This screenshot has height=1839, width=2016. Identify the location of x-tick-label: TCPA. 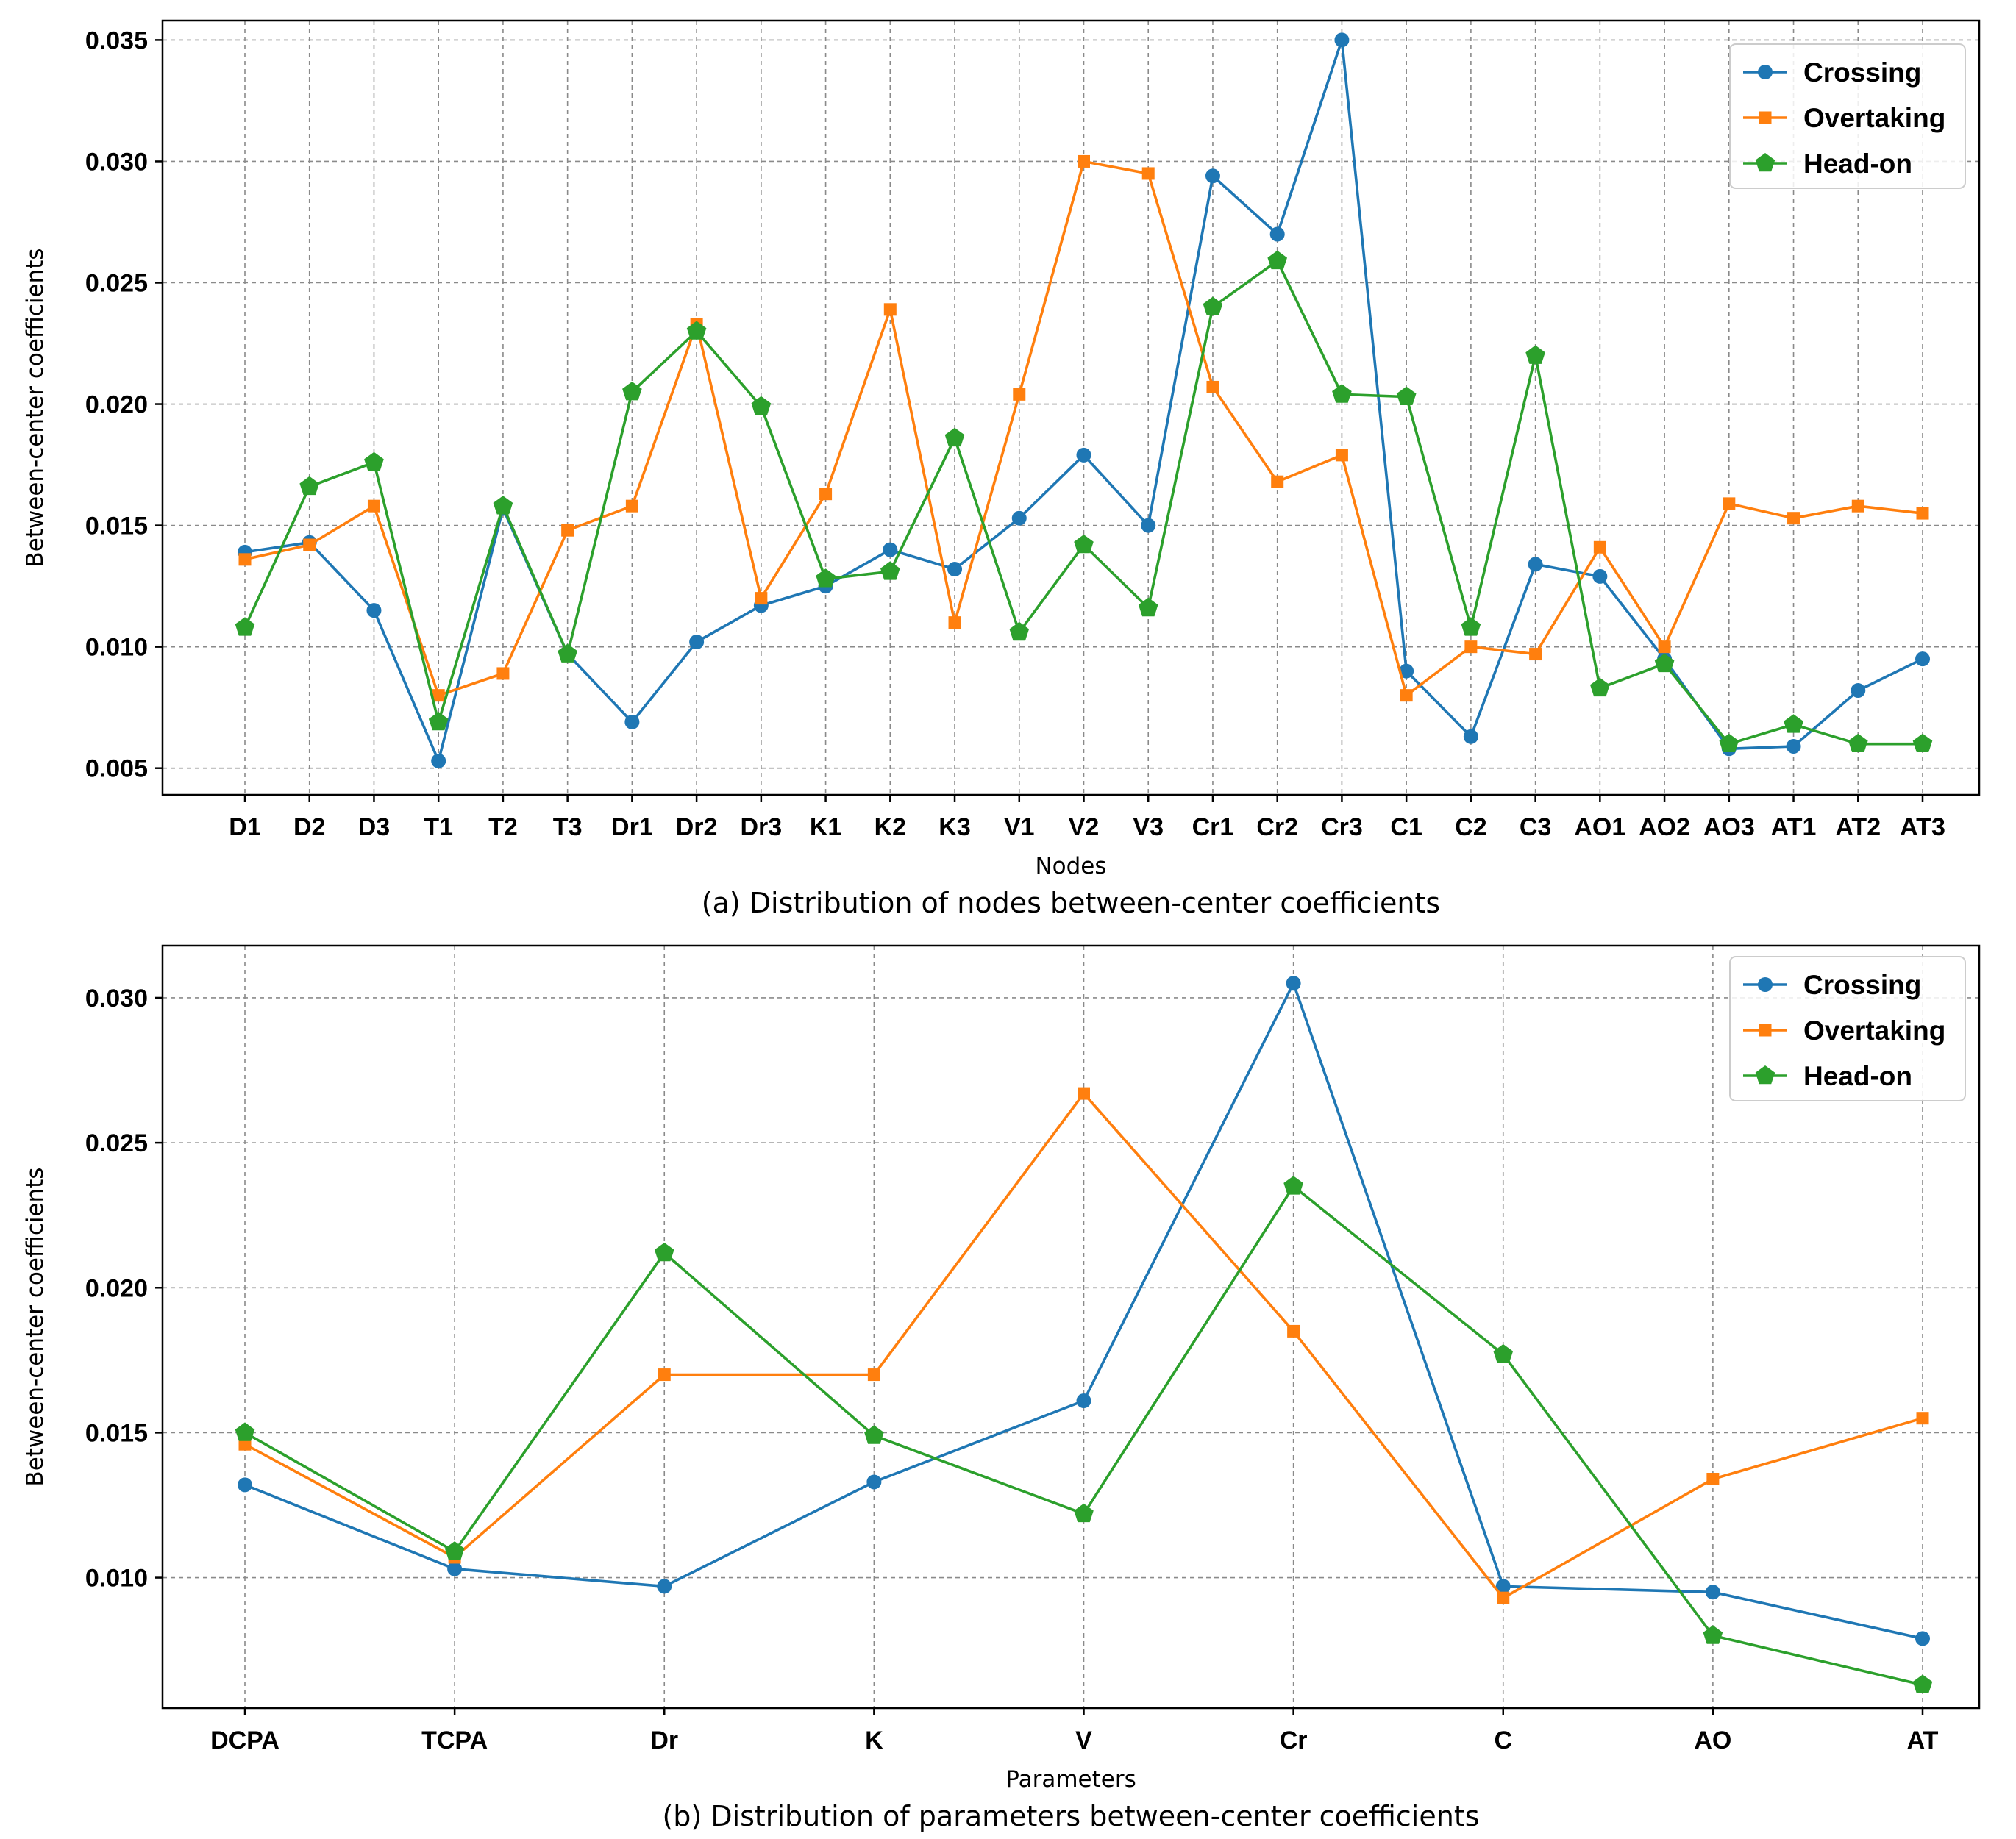
(454, 1740).